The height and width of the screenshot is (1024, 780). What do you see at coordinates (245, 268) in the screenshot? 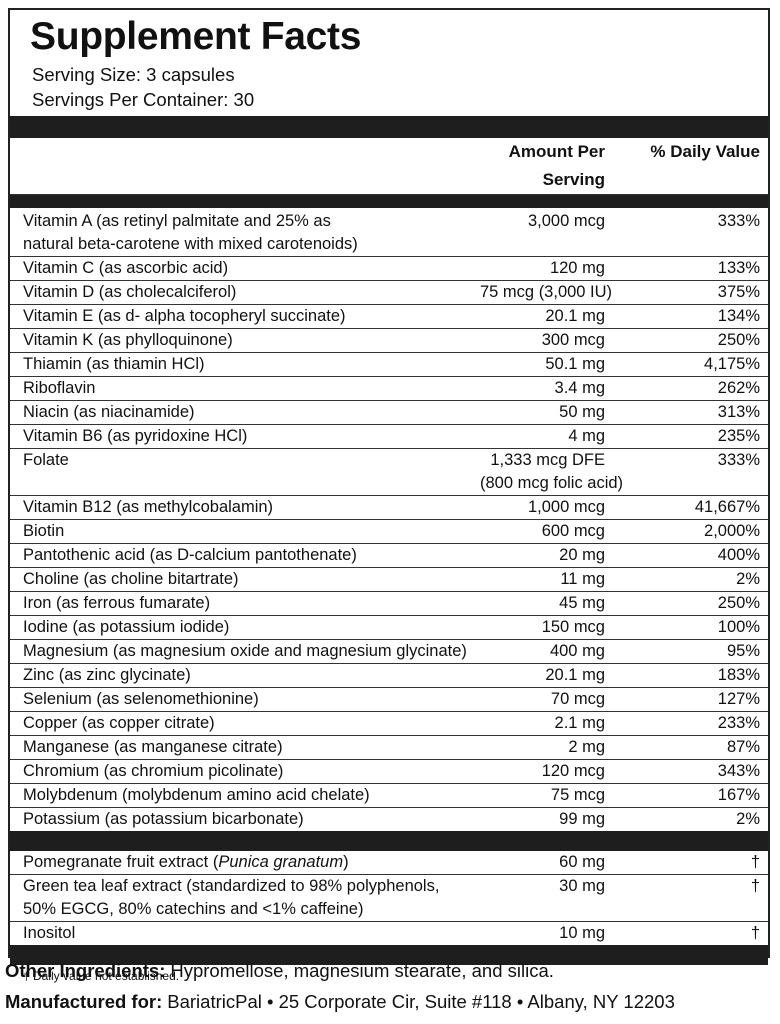
I see `name-cell: Vitamin C (as ascorbic acid)` at bounding box center [245, 268].